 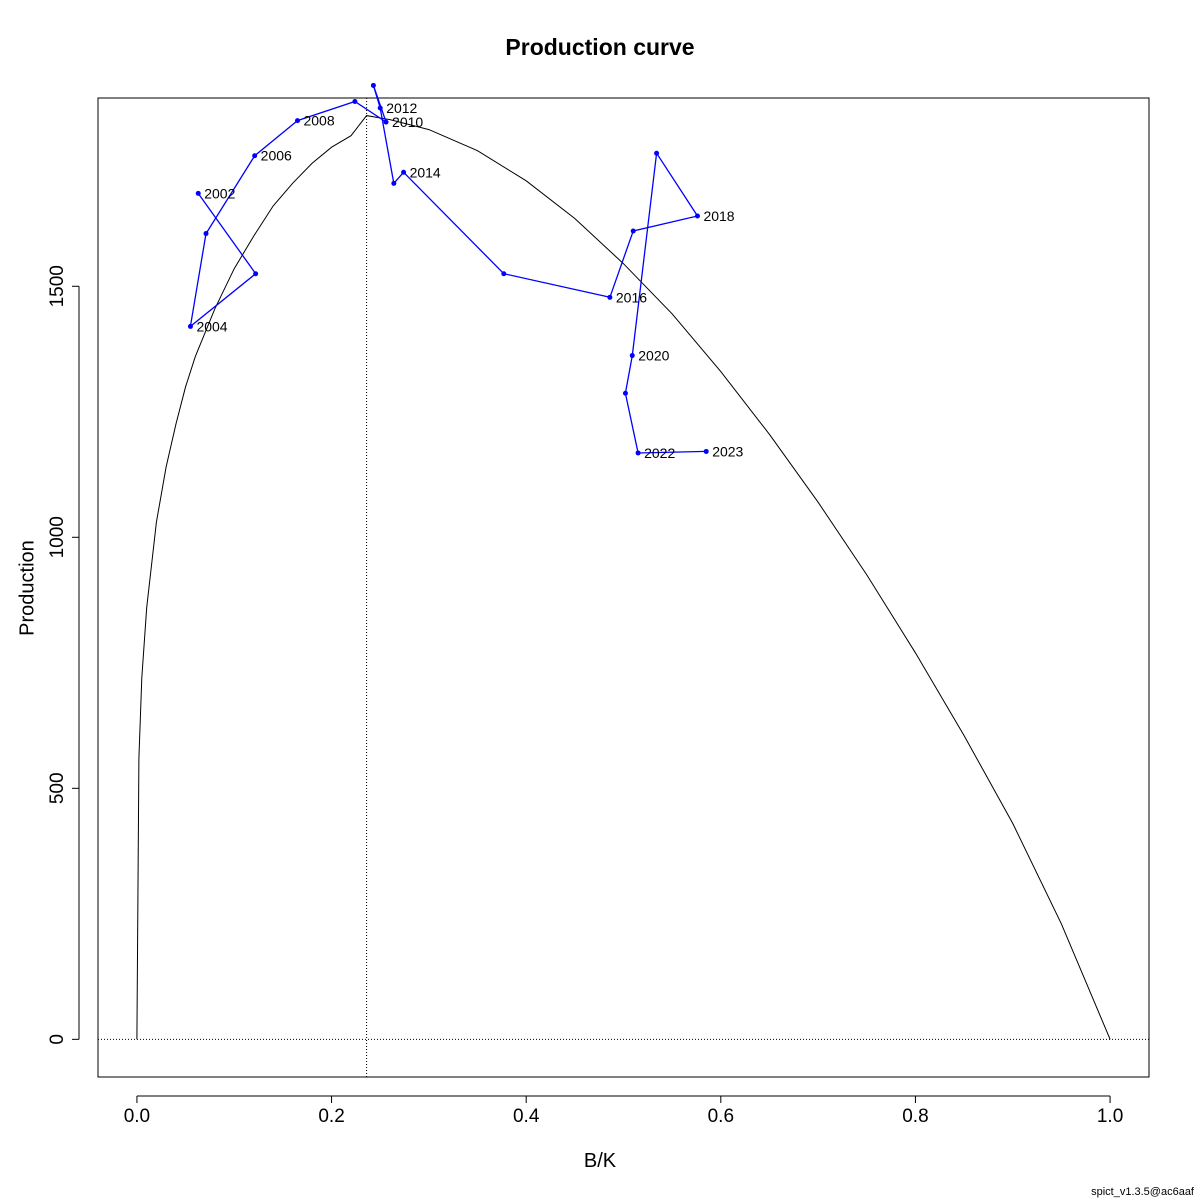 I want to click on year-label: 2008, so click(x=318, y=121).